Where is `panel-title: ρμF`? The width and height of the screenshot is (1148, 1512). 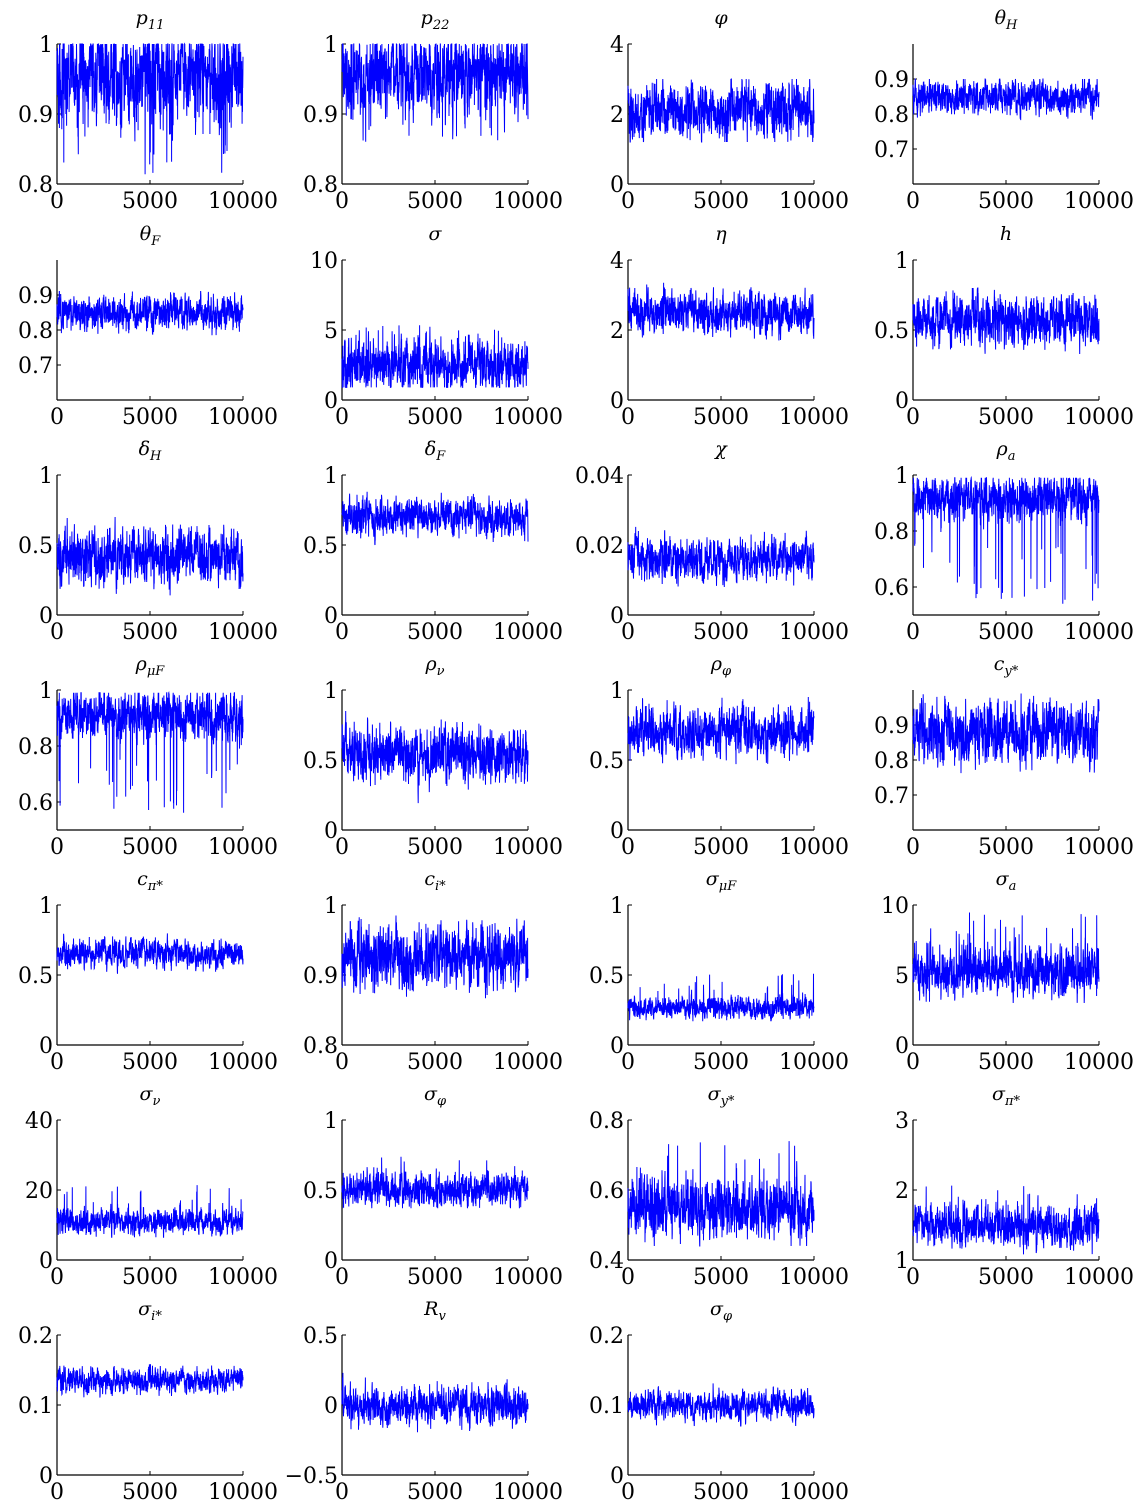
panel-title: ρμF is located at coordinates (150, 666).